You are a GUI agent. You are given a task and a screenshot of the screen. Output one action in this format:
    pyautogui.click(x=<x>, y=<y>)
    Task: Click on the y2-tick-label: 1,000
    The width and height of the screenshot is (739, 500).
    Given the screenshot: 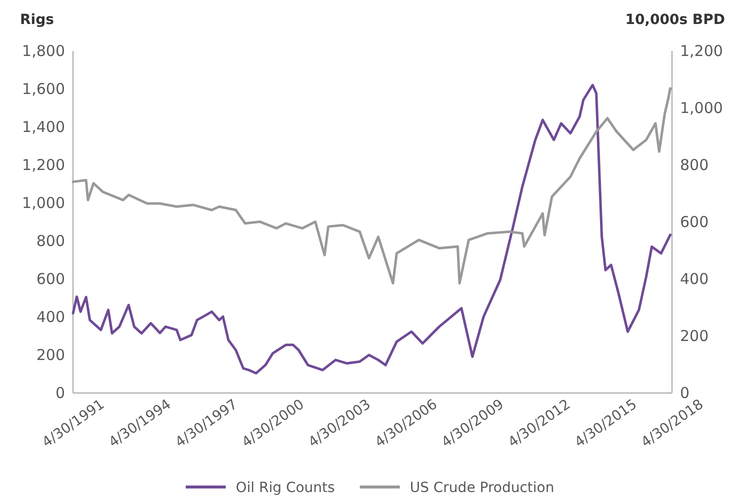 What is the action you would take?
    pyautogui.click(x=701, y=107)
    